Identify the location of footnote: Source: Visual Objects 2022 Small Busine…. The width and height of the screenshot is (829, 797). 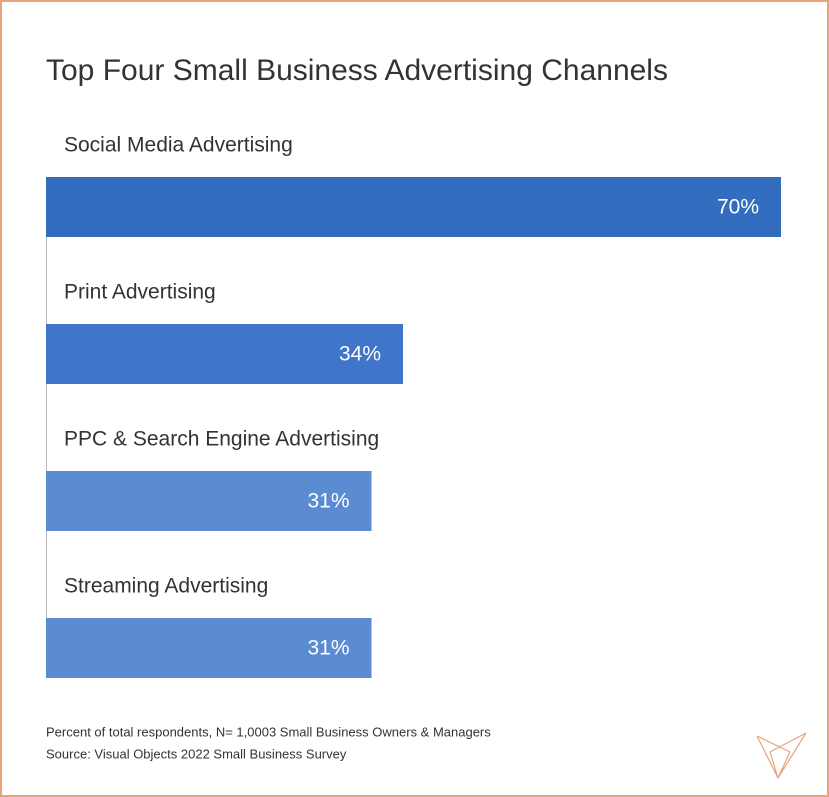
(196, 753).